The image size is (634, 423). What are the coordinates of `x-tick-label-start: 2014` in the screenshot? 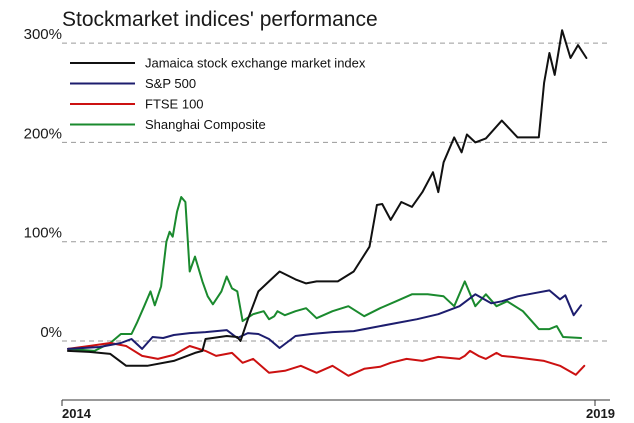 It's located at (77, 413).